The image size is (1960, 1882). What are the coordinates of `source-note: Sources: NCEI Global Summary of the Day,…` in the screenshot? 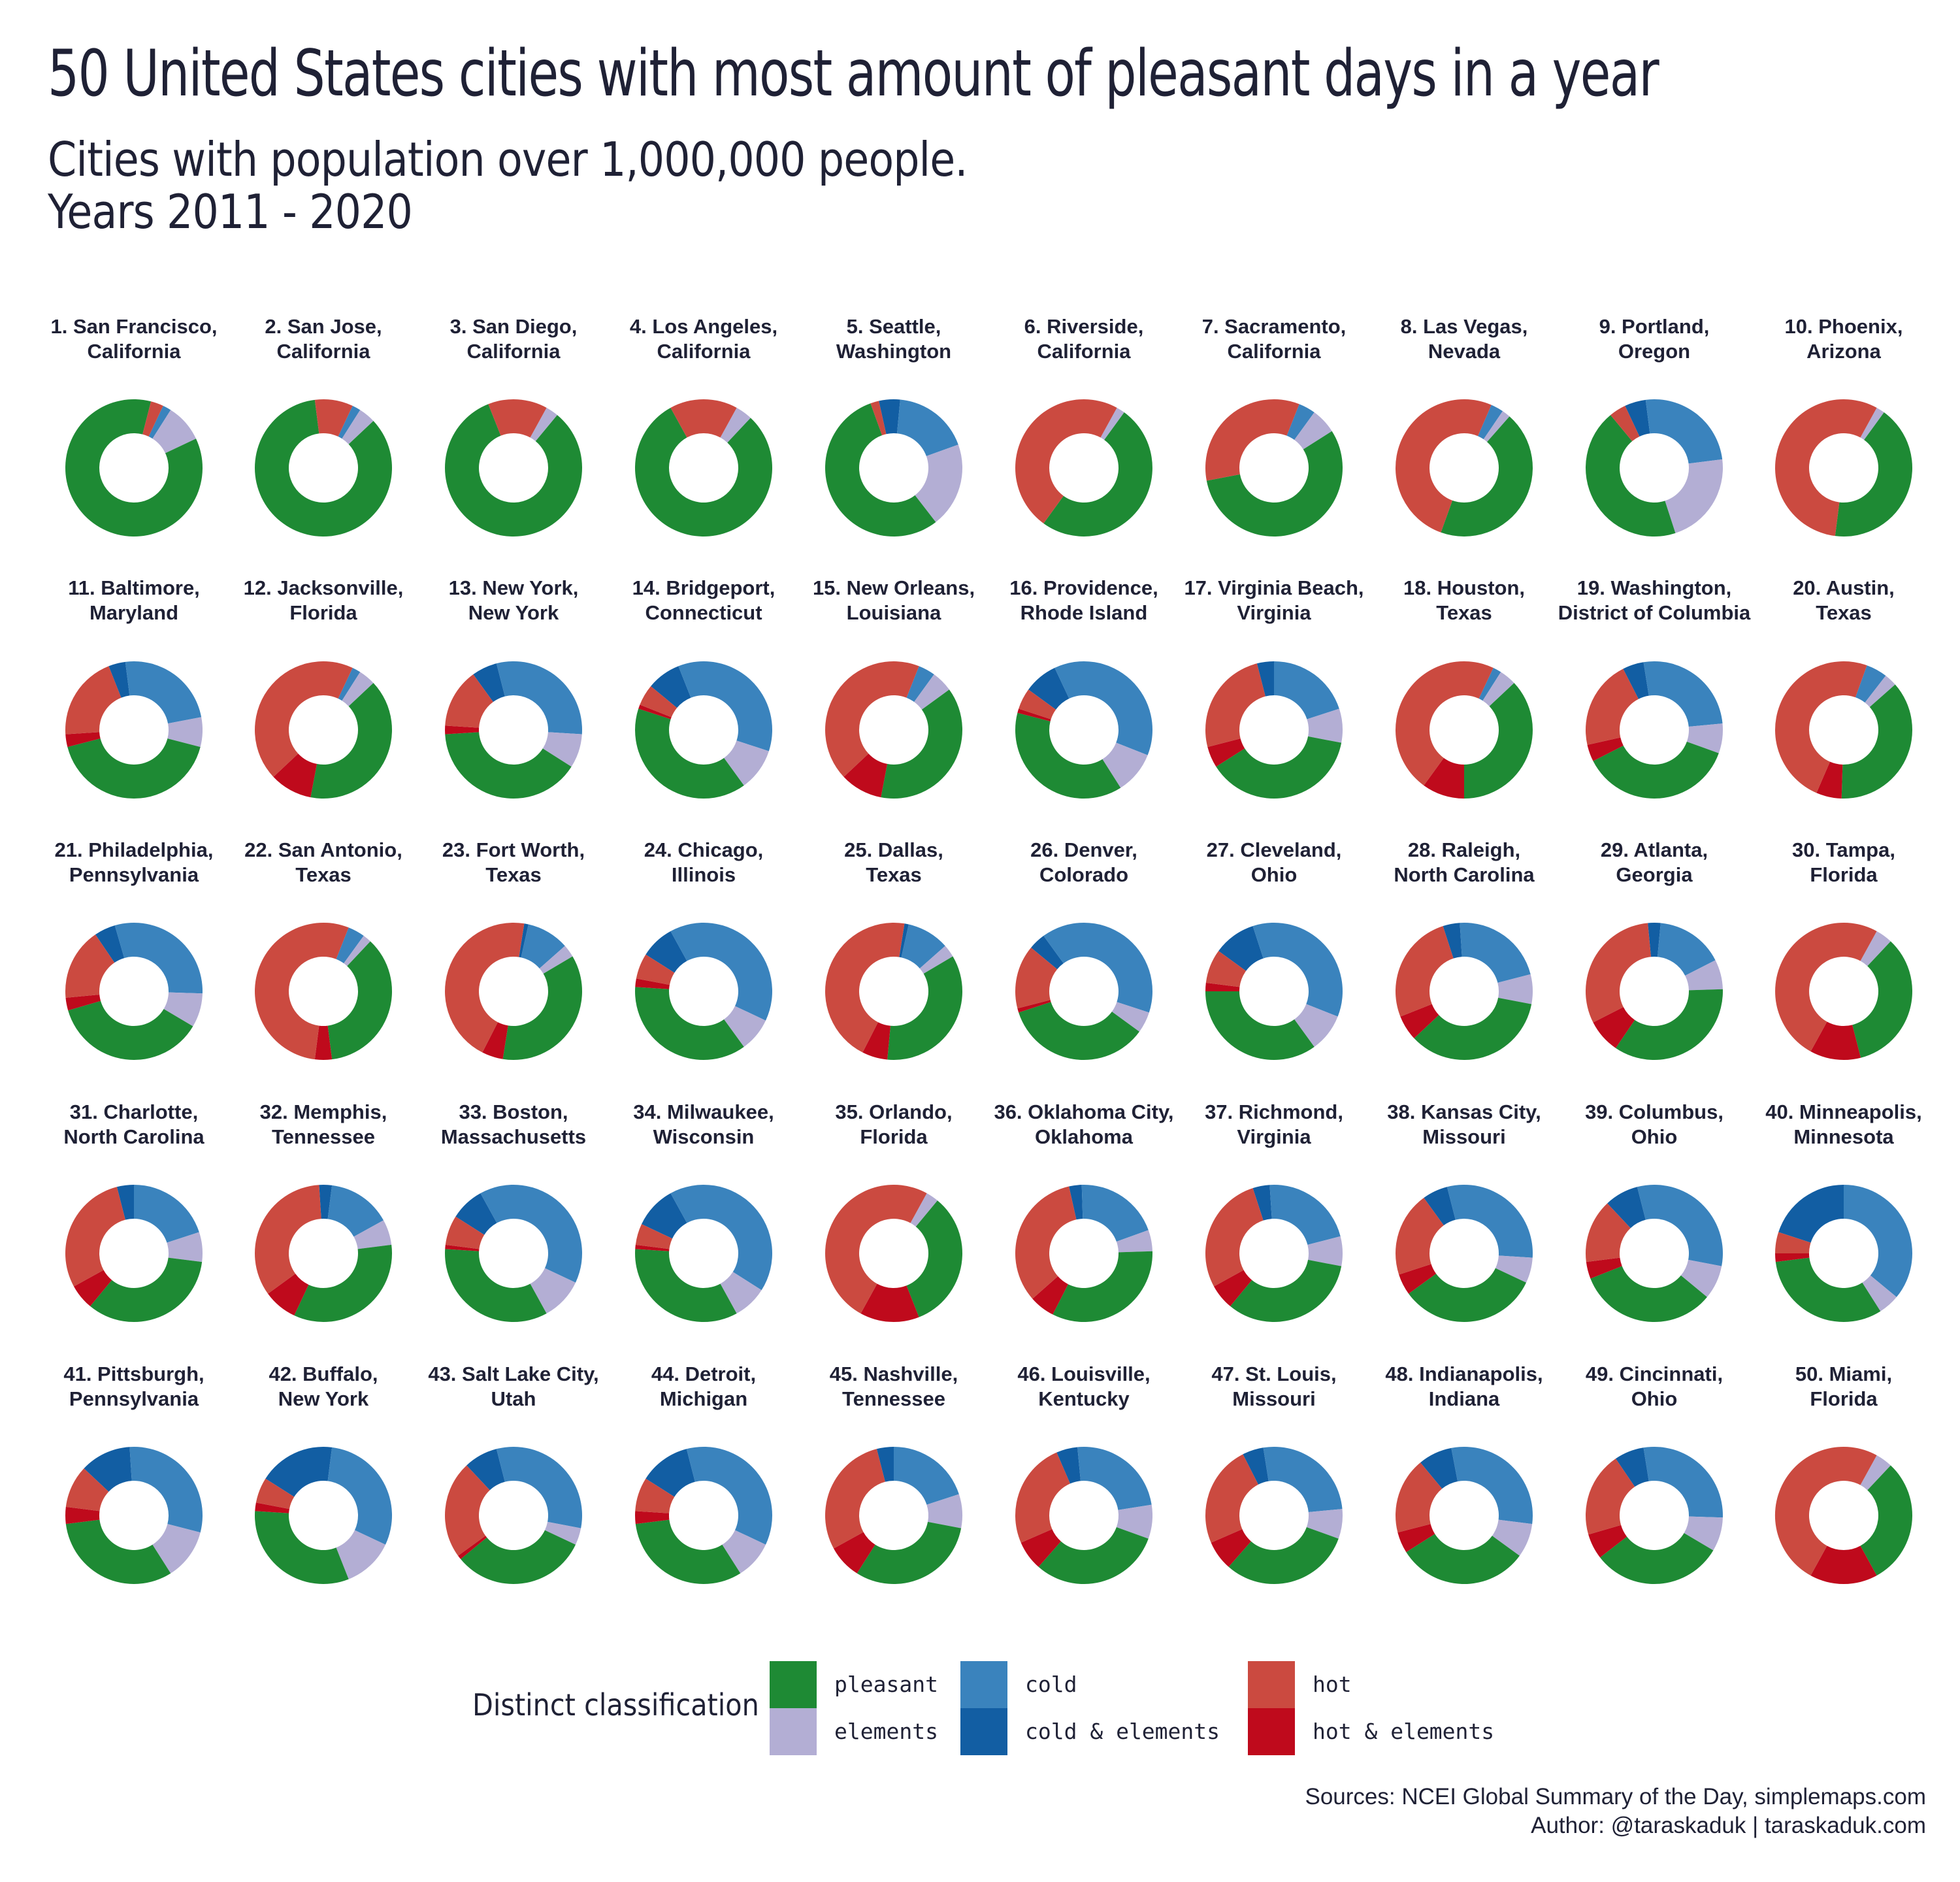 It's located at (1615, 1797).